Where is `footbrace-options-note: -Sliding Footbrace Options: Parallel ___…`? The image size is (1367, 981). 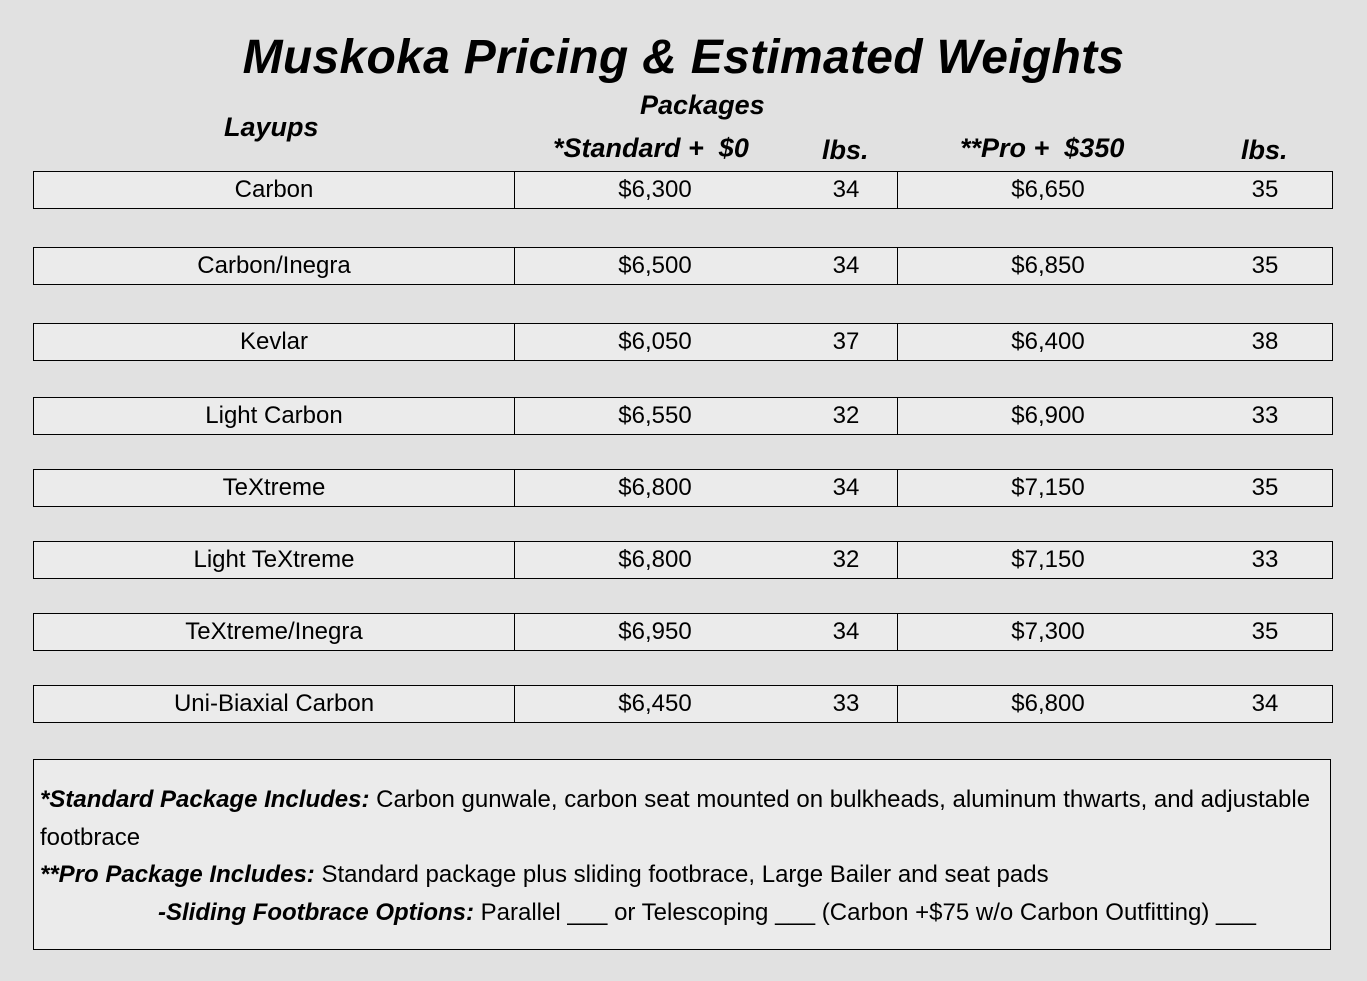 footbrace-options-note: -Sliding Footbrace Options: Parallel ___… is located at coordinates (685, 913).